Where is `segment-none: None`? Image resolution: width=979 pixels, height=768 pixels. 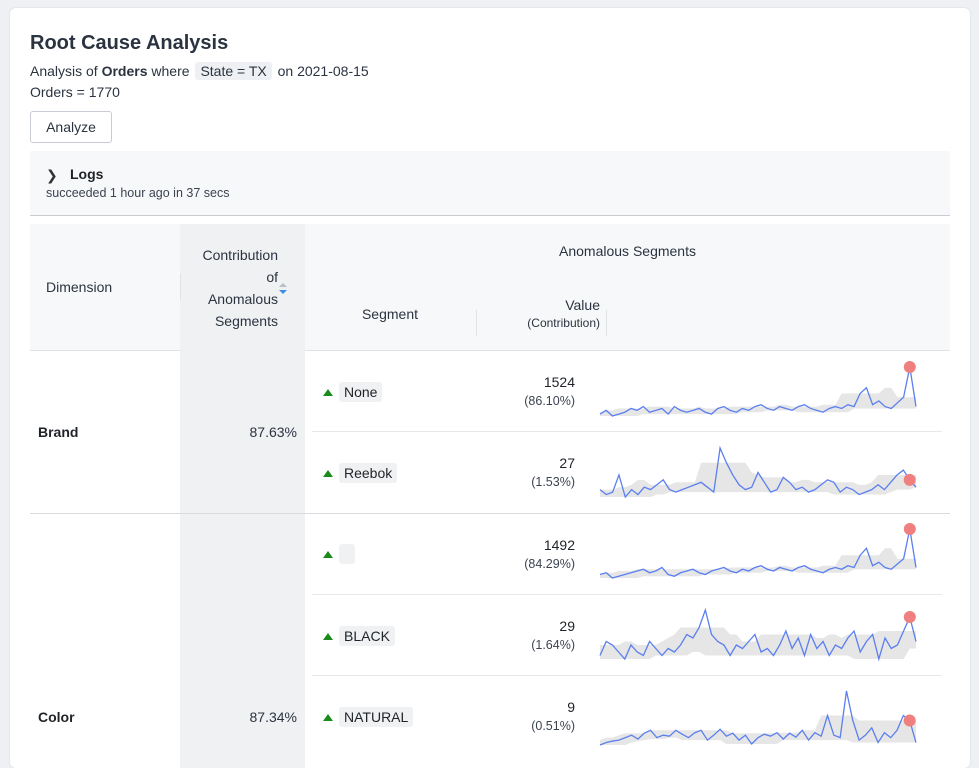
segment-none: None is located at coordinates (353, 392).